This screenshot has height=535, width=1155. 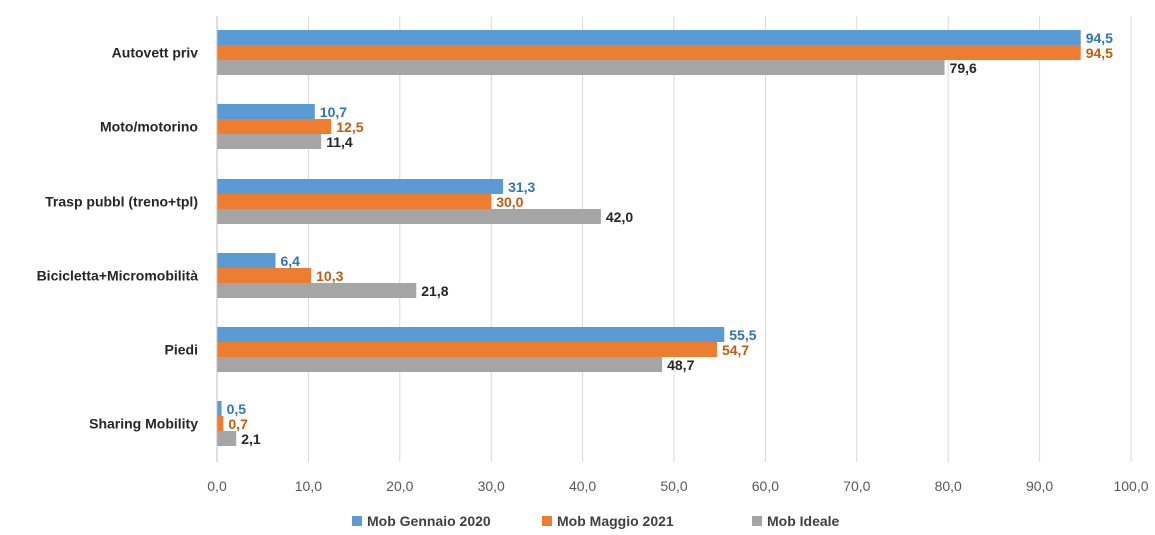 What do you see at coordinates (615, 521) in the screenshot?
I see `legend-label: Mob Maggio 2021` at bounding box center [615, 521].